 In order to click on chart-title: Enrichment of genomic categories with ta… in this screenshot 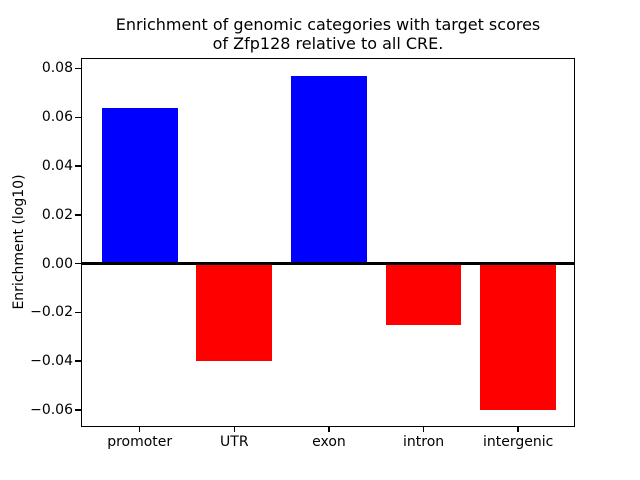, I will do `click(328, 34)`.